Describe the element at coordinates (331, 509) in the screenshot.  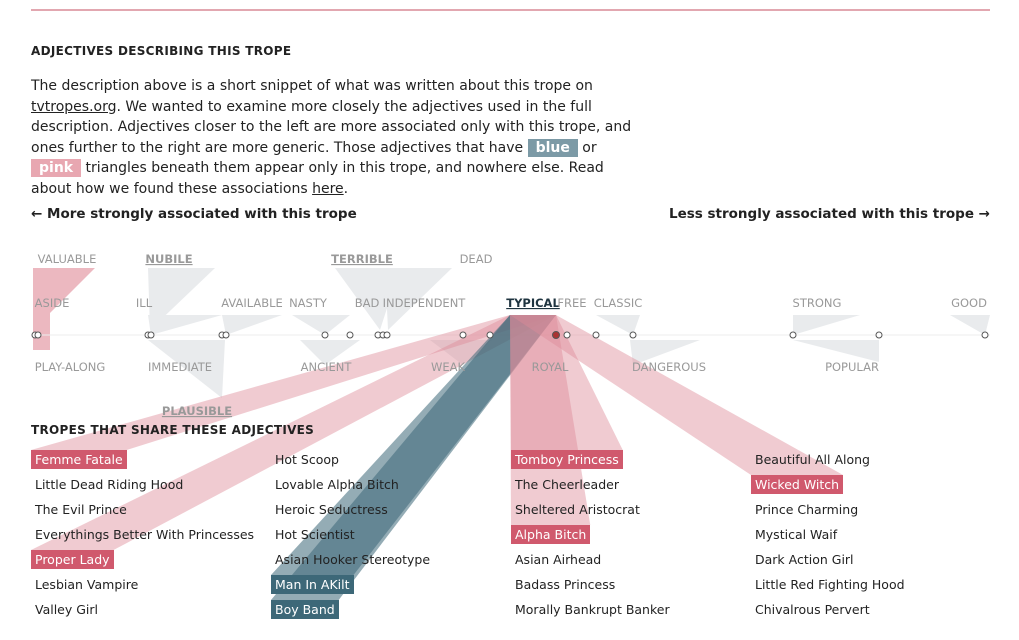
I see `trope: Heroic Seductress` at that location.